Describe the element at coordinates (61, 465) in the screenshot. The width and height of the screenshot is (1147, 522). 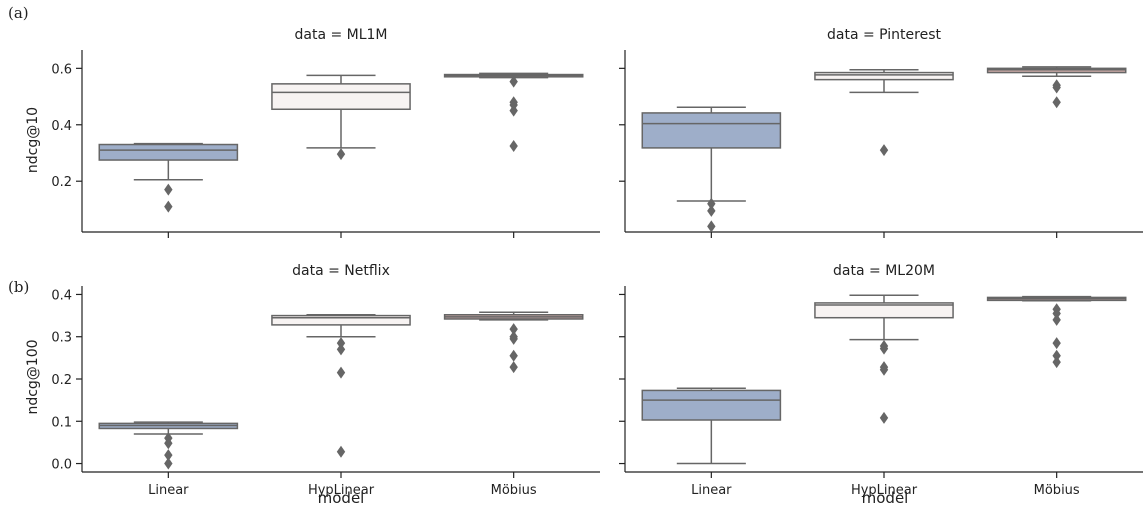
I see `y-tick-label: 0.0` at that location.